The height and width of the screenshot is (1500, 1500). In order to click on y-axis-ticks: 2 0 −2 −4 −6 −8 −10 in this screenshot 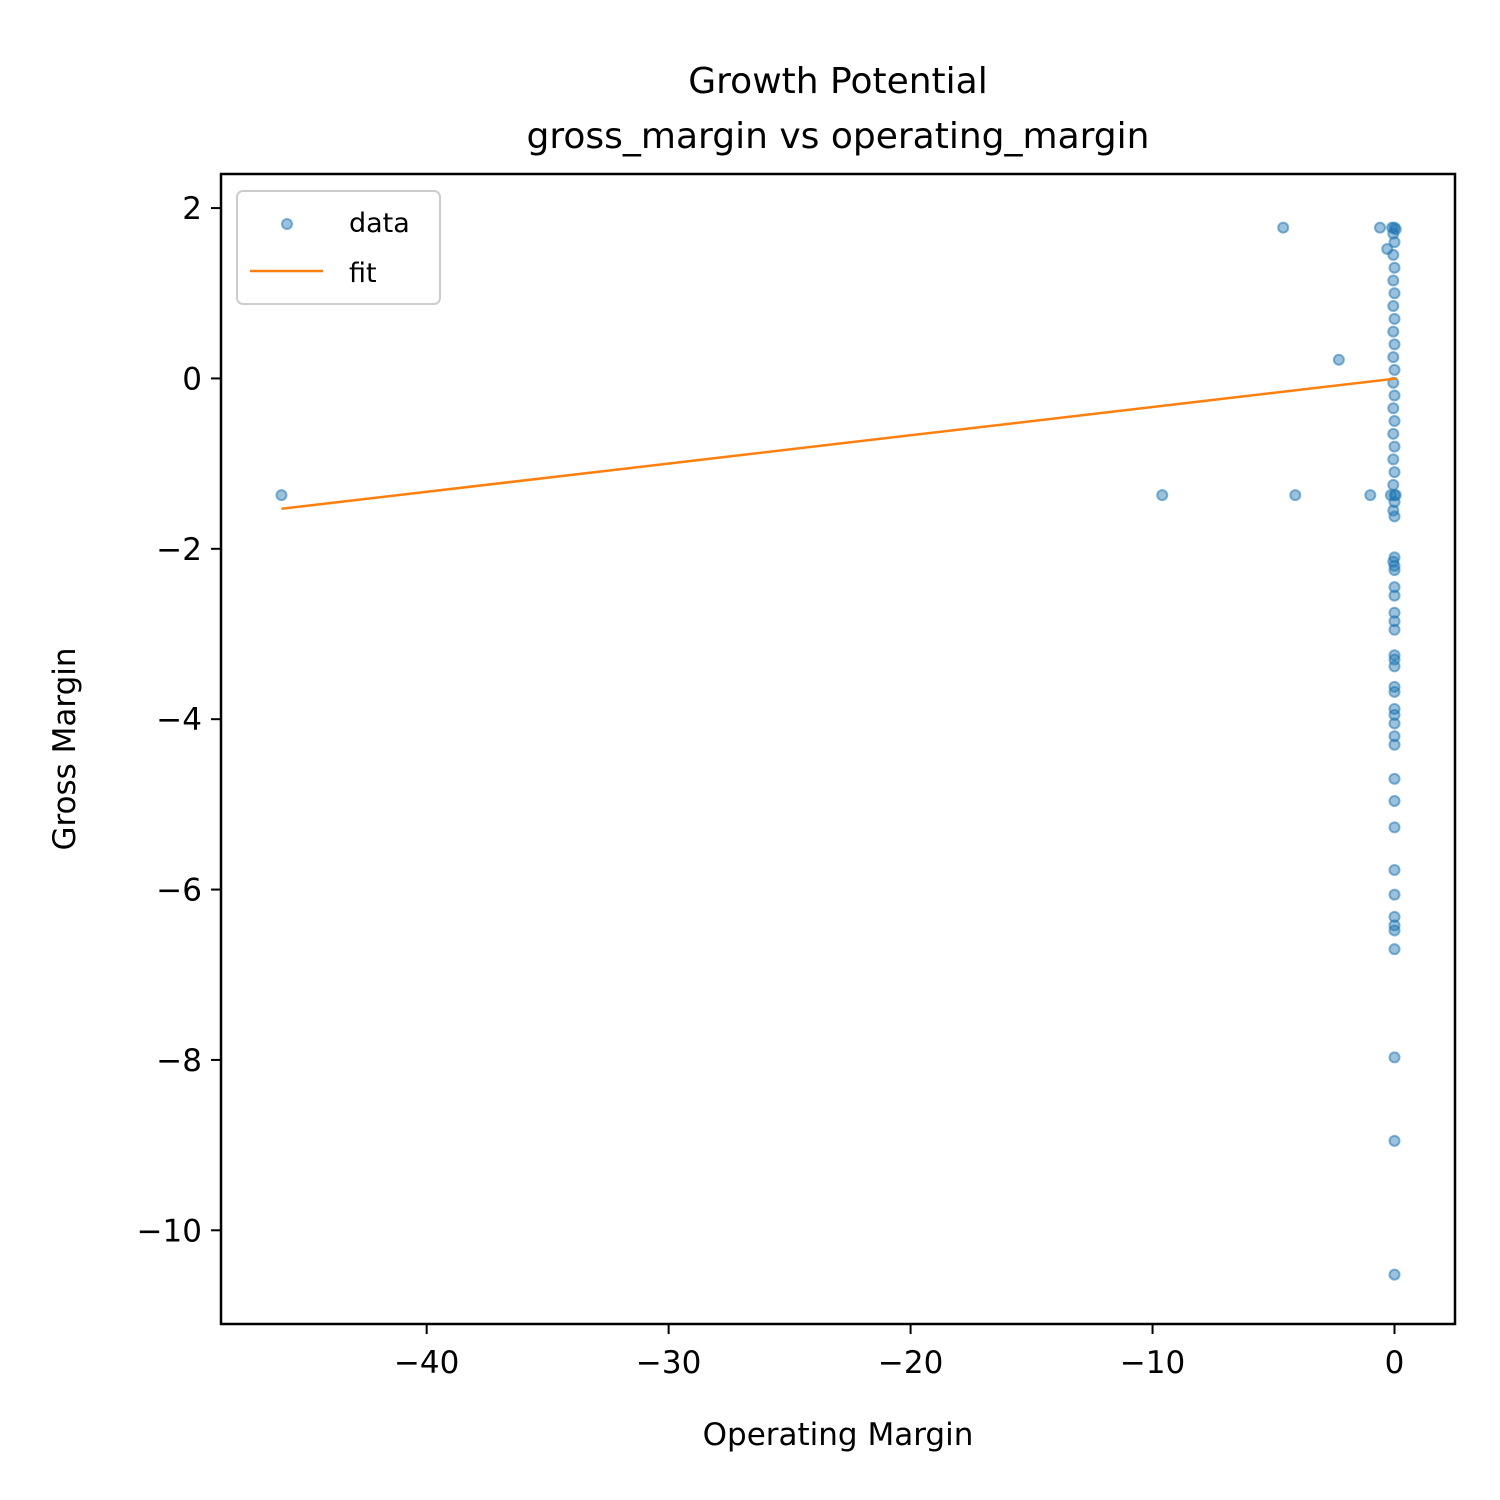, I will do `click(179, 720)`.